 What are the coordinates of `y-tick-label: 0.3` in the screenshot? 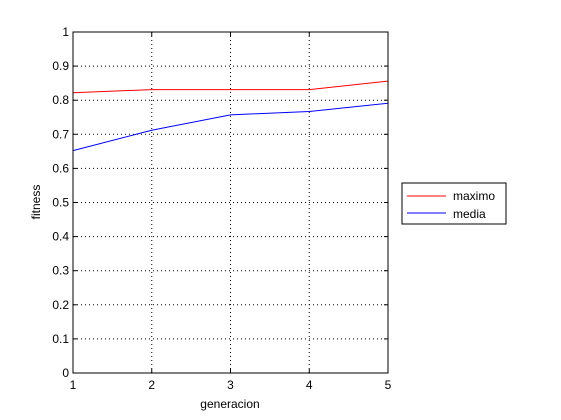 It's located at (60, 271).